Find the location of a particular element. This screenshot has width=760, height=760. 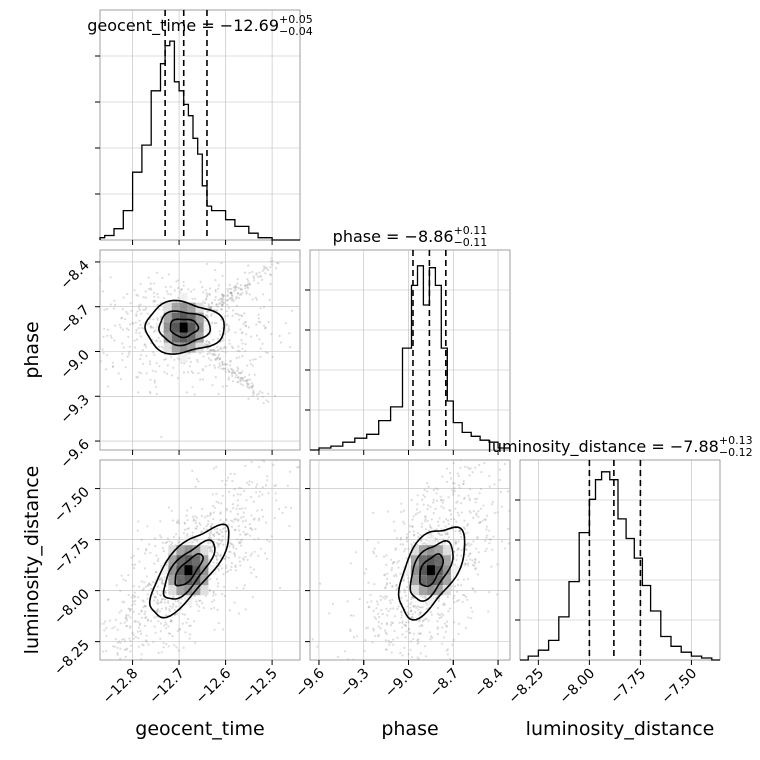

contour-line is located at coordinates (184, 327).